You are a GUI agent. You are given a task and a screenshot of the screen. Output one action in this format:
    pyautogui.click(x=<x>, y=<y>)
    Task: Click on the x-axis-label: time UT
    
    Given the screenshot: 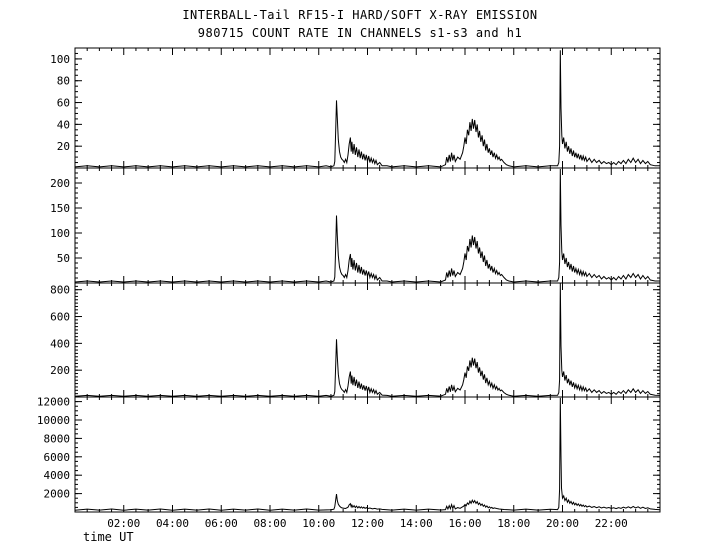 What is the action you would take?
    pyautogui.click(x=108, y=537)
    